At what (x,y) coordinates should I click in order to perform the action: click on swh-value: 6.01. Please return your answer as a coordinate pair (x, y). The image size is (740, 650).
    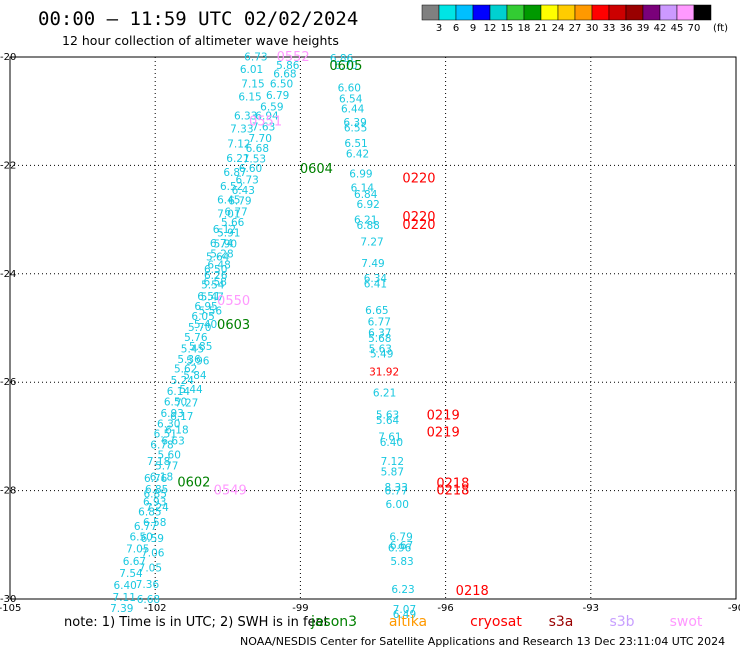
    Looking at the image, I should click on (251, 70).